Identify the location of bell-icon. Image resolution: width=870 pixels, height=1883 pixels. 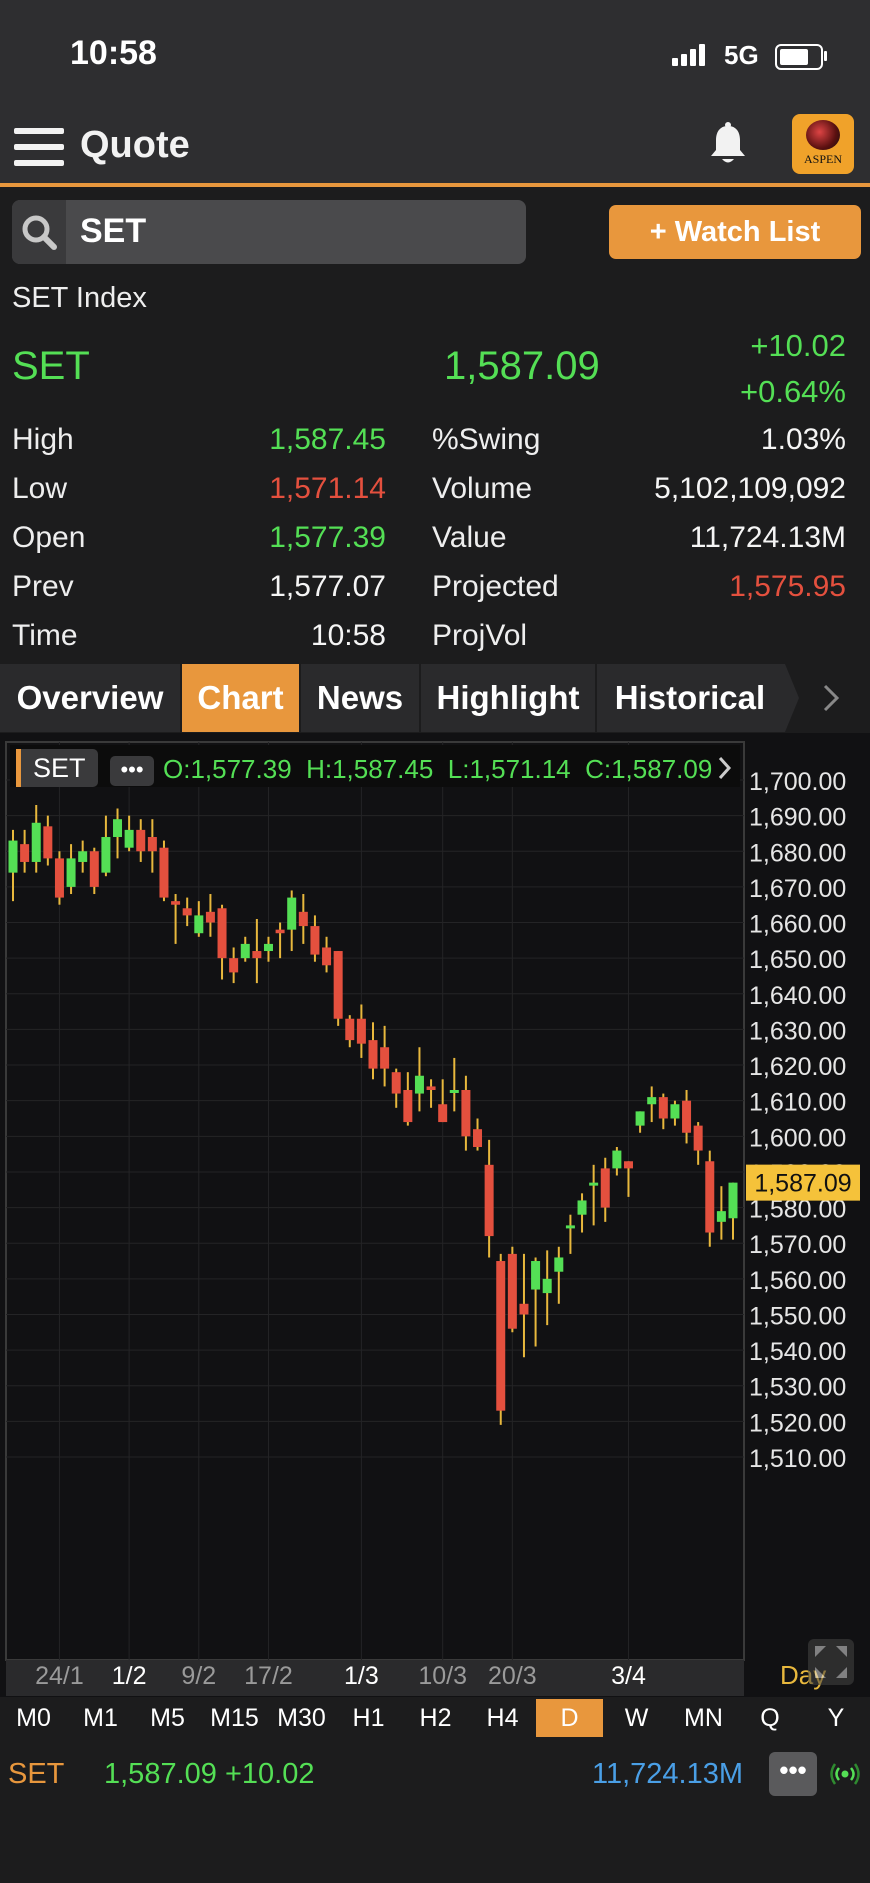
(728, 146).